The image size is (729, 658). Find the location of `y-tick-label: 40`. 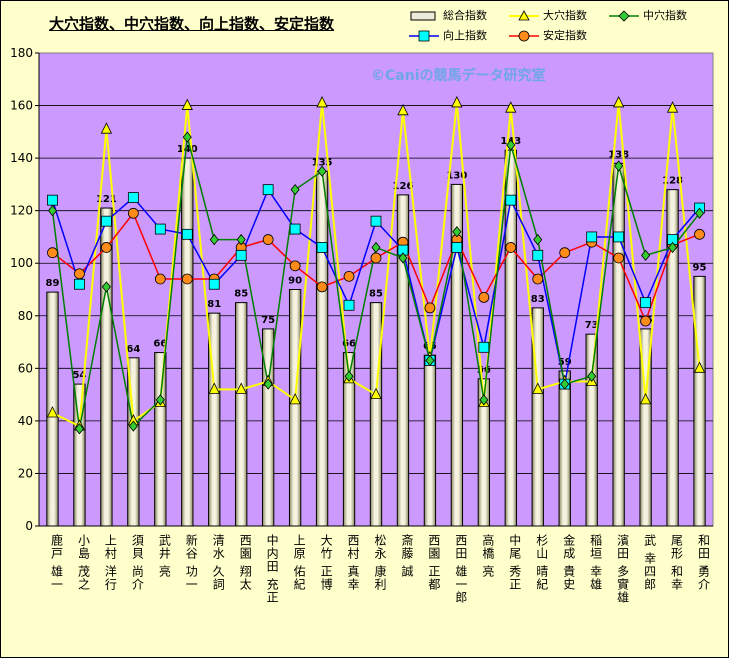

y-tick-label: 40 is located at coordinates (25, 421).